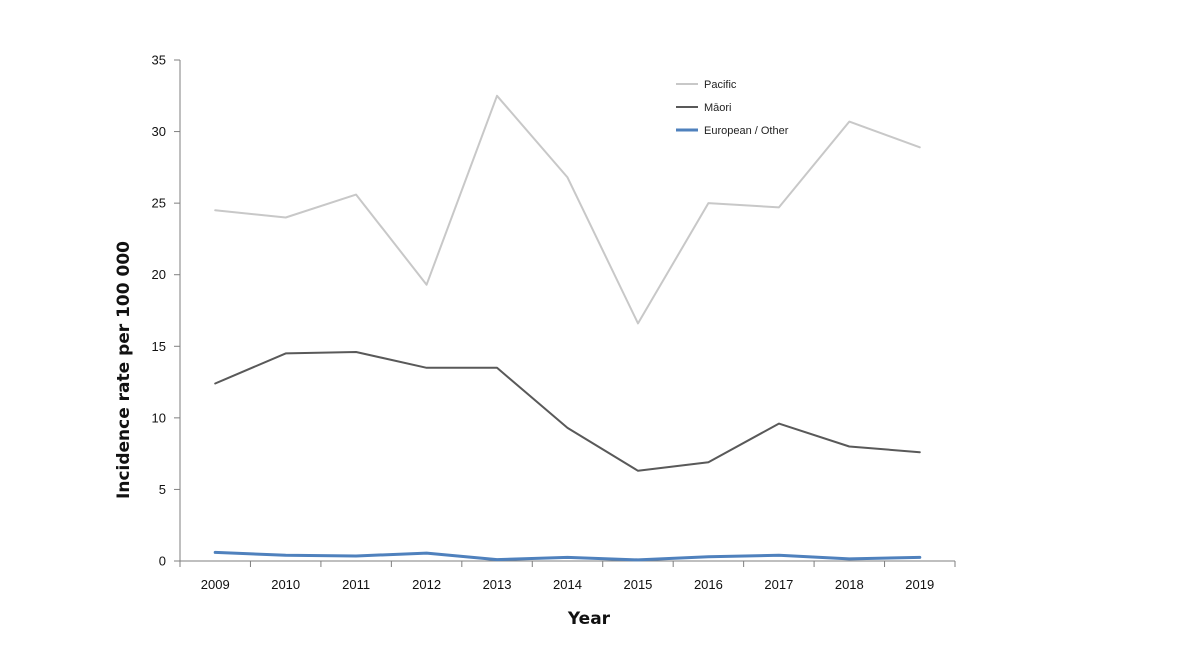  Describe the element at coordinates (497, 584) in the screenshot. I see `x-tick-label: 2013` at that location.